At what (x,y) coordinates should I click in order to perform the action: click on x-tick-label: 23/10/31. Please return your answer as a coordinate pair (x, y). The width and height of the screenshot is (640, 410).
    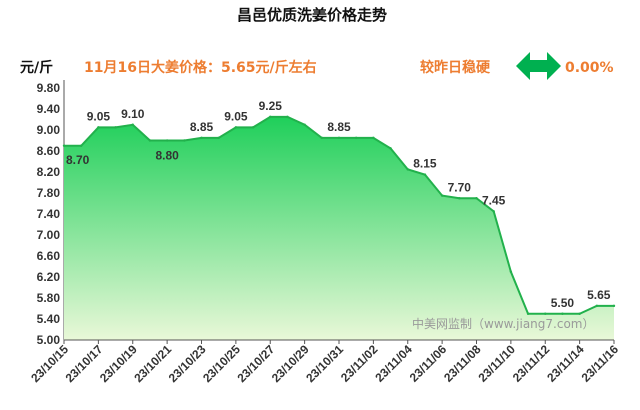
    Looking at the image, I should click on (324, 363).